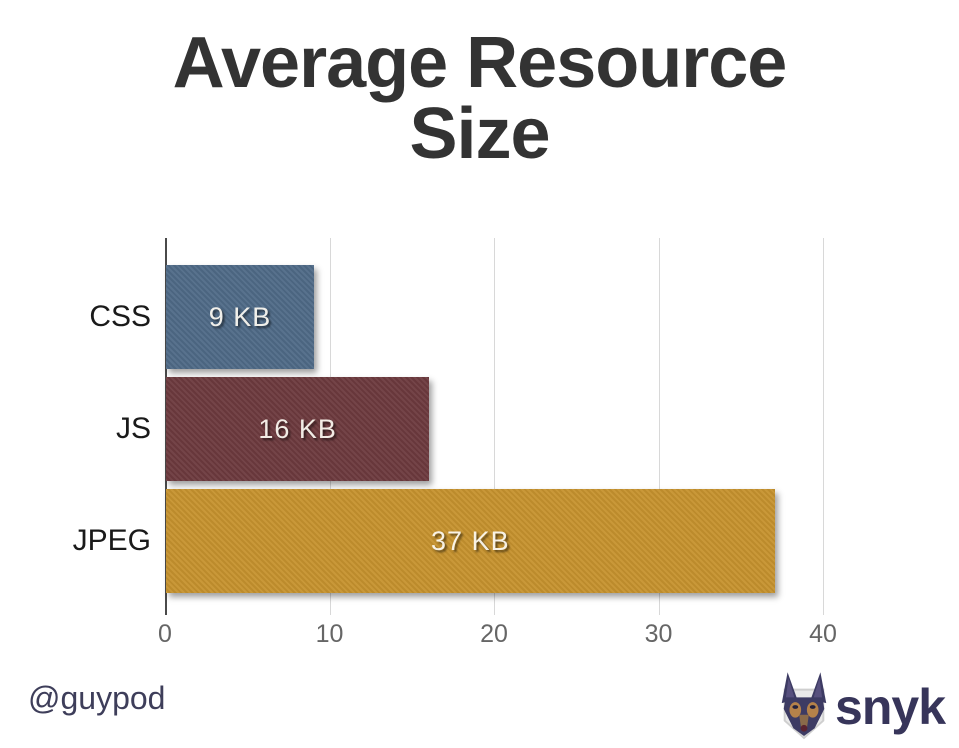  I want to click on category-label: JPEG, so click(111, 540).